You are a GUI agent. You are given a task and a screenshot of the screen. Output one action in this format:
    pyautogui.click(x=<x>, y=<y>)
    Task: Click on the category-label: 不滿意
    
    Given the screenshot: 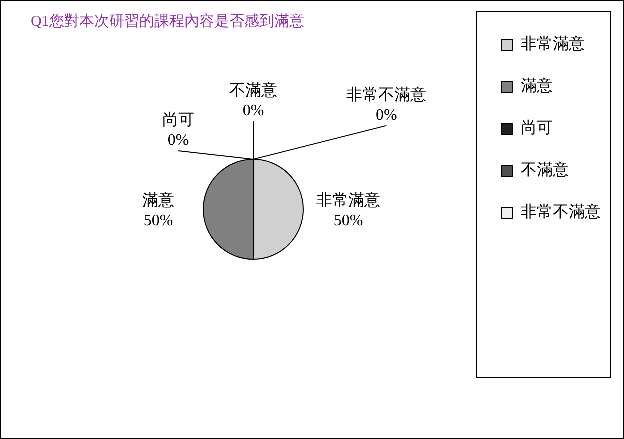 What is the action you would take?
    pyautogui.click(x=254, y=91)
    